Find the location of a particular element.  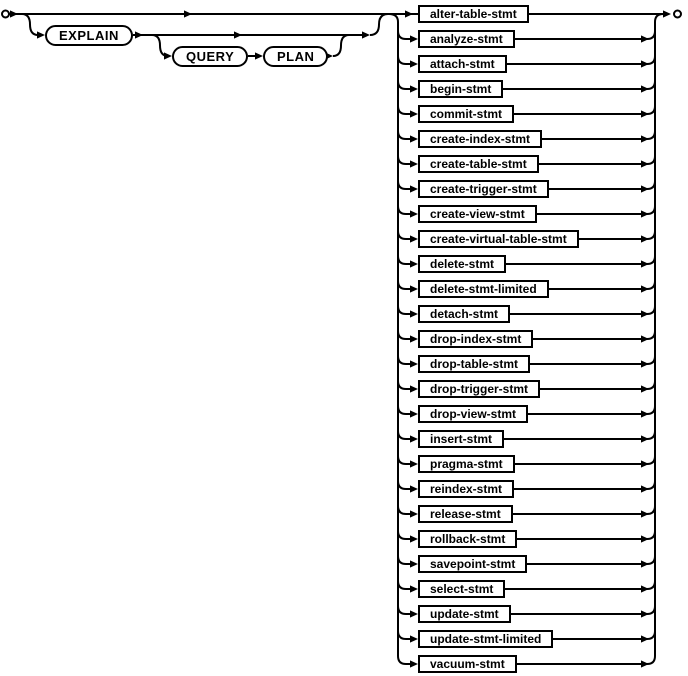

stmt-box-select-stmt: select-stmt is located at coordinates (462, 589).